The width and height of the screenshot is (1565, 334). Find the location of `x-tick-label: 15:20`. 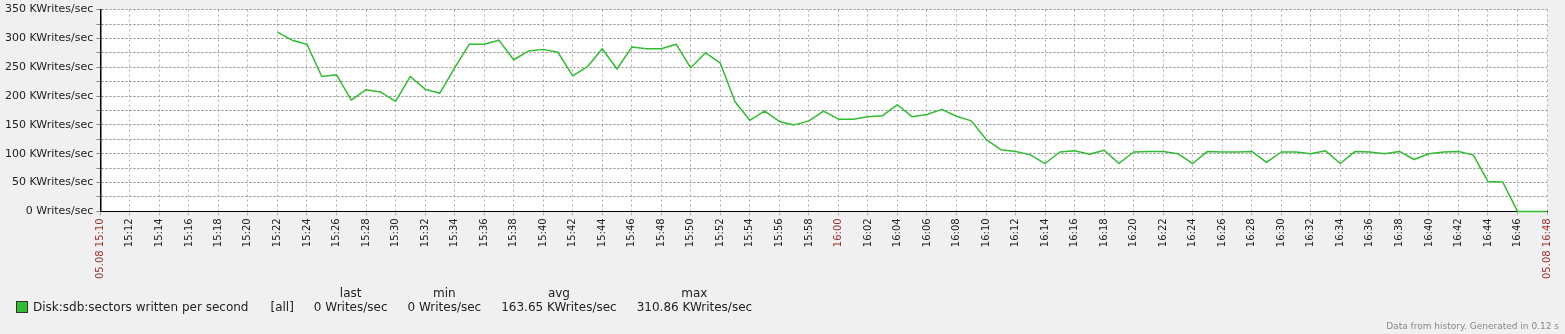

x-tick-label: 15:20 is located at coordinates (247, 233).